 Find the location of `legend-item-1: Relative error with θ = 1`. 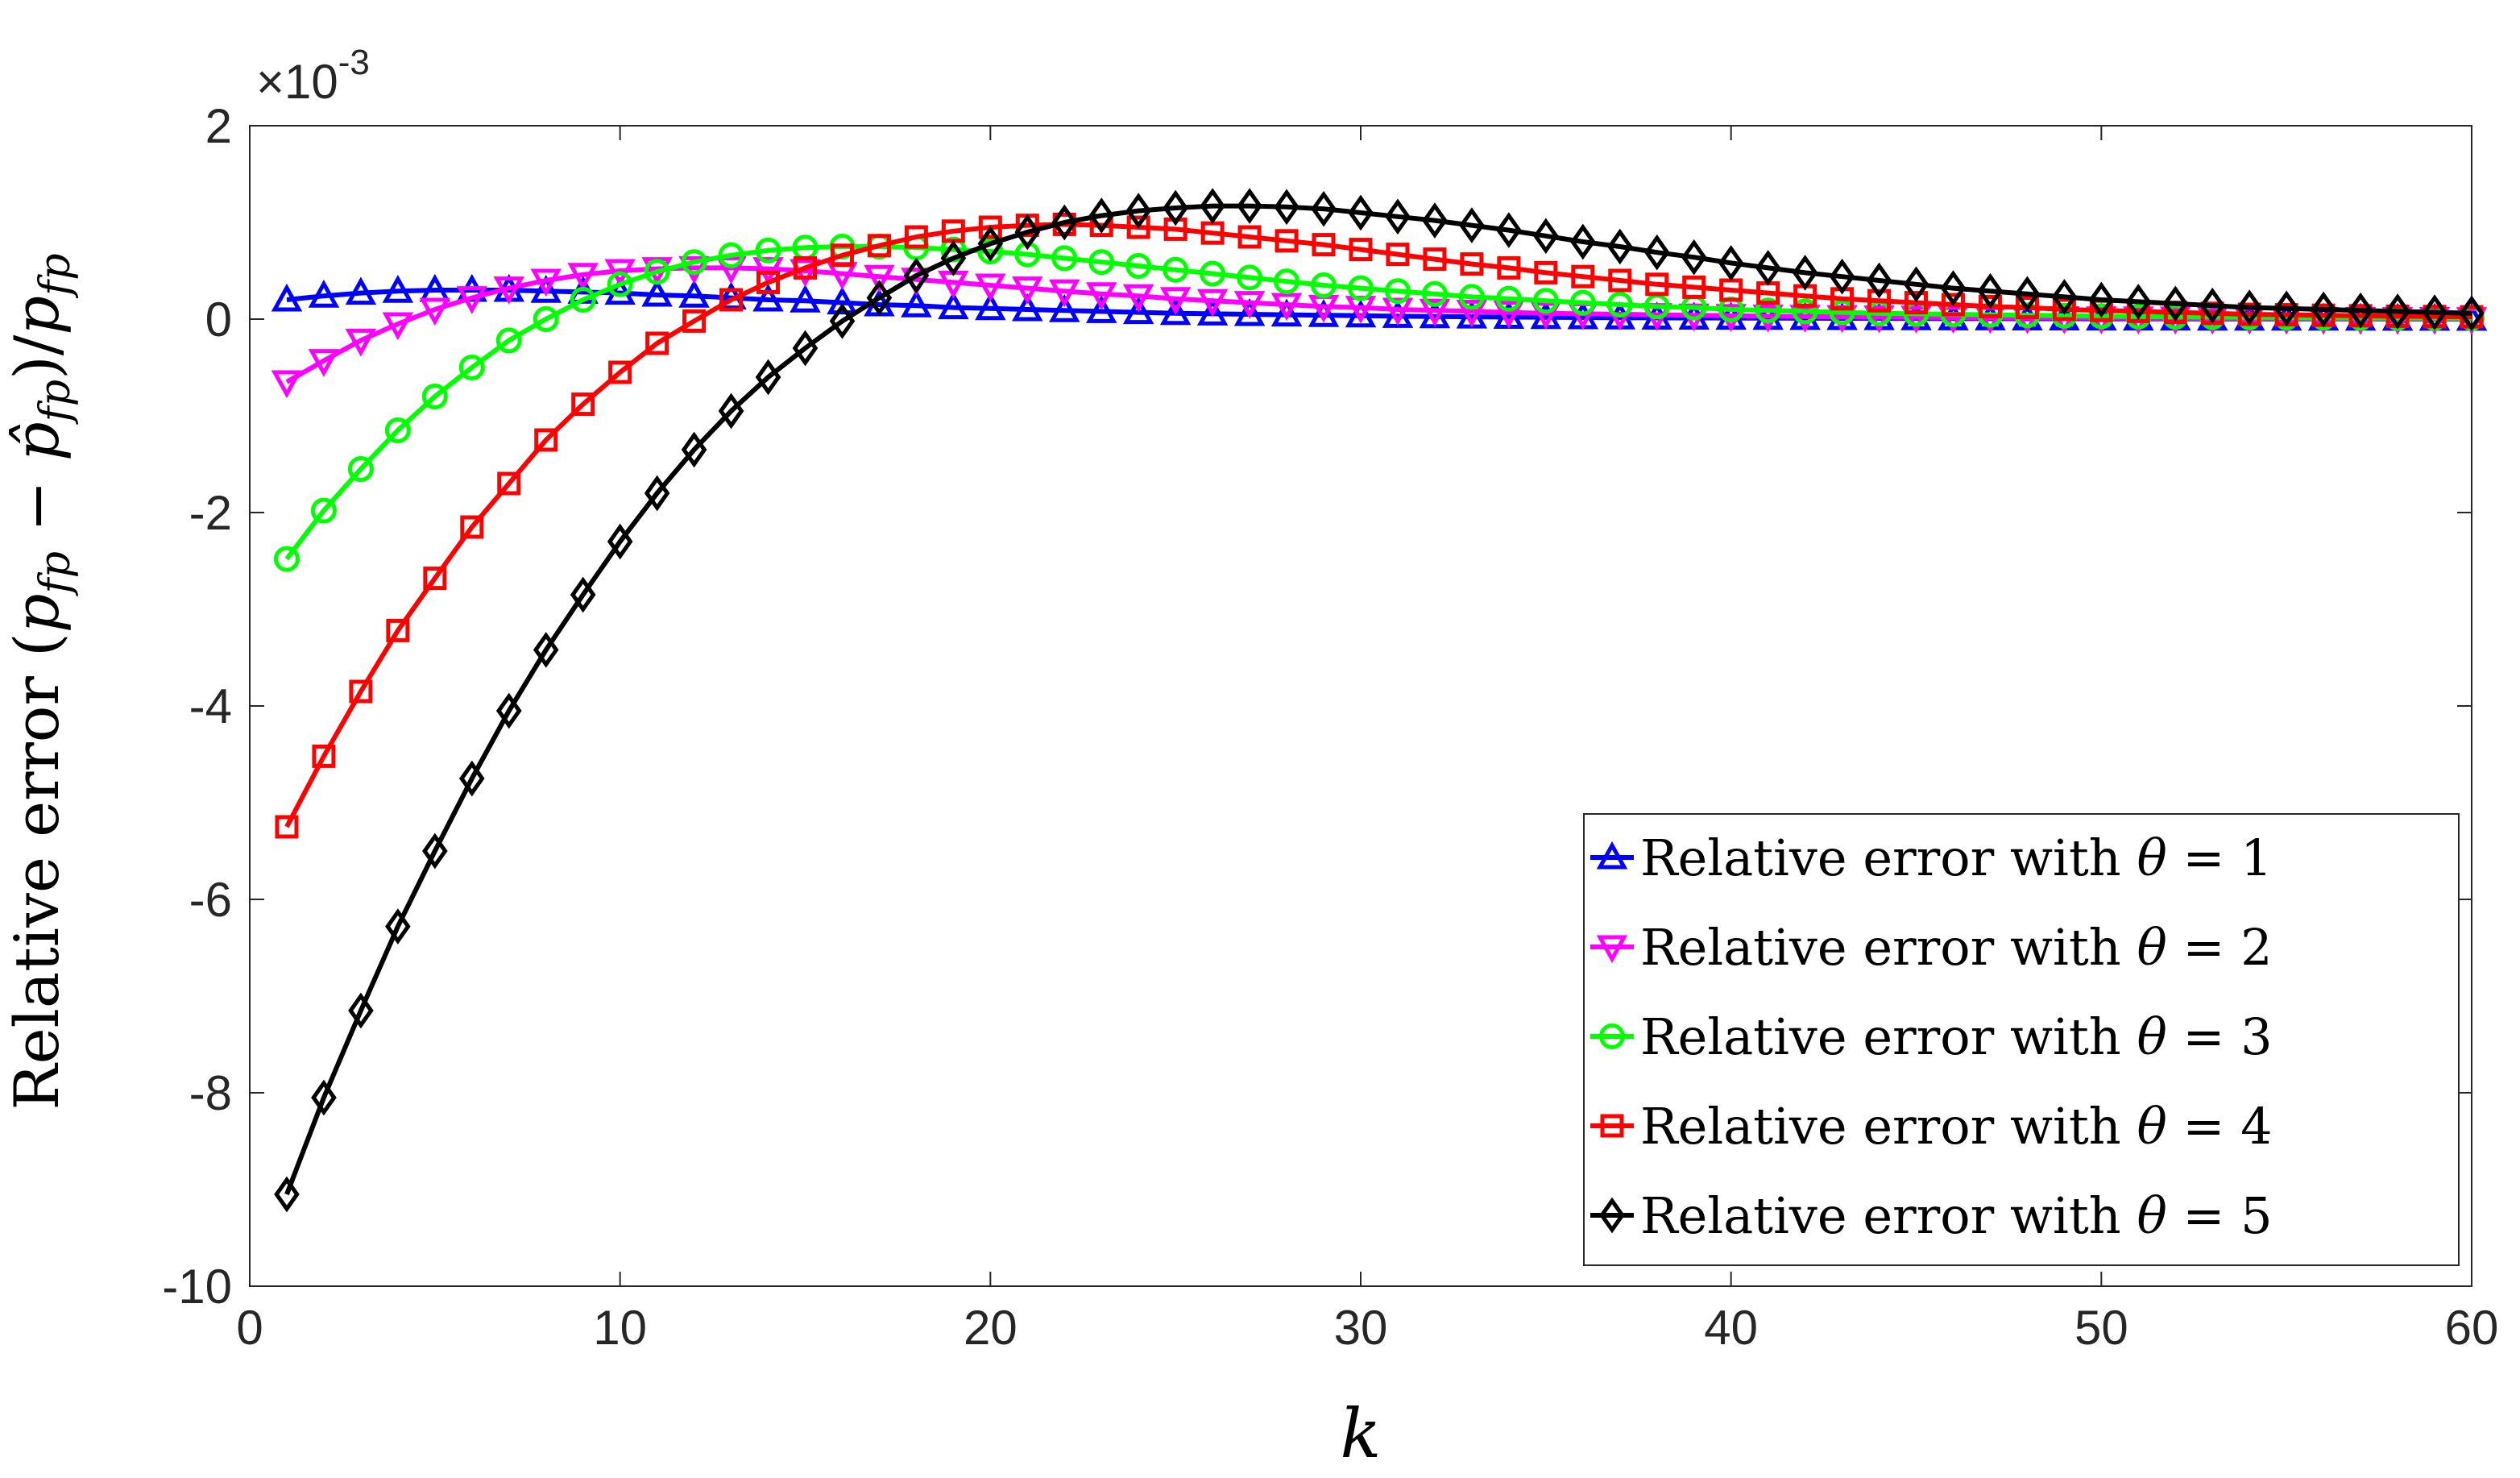

legend-item-1: Relative error with θ = 1 is located at coordinates (1932, 857).